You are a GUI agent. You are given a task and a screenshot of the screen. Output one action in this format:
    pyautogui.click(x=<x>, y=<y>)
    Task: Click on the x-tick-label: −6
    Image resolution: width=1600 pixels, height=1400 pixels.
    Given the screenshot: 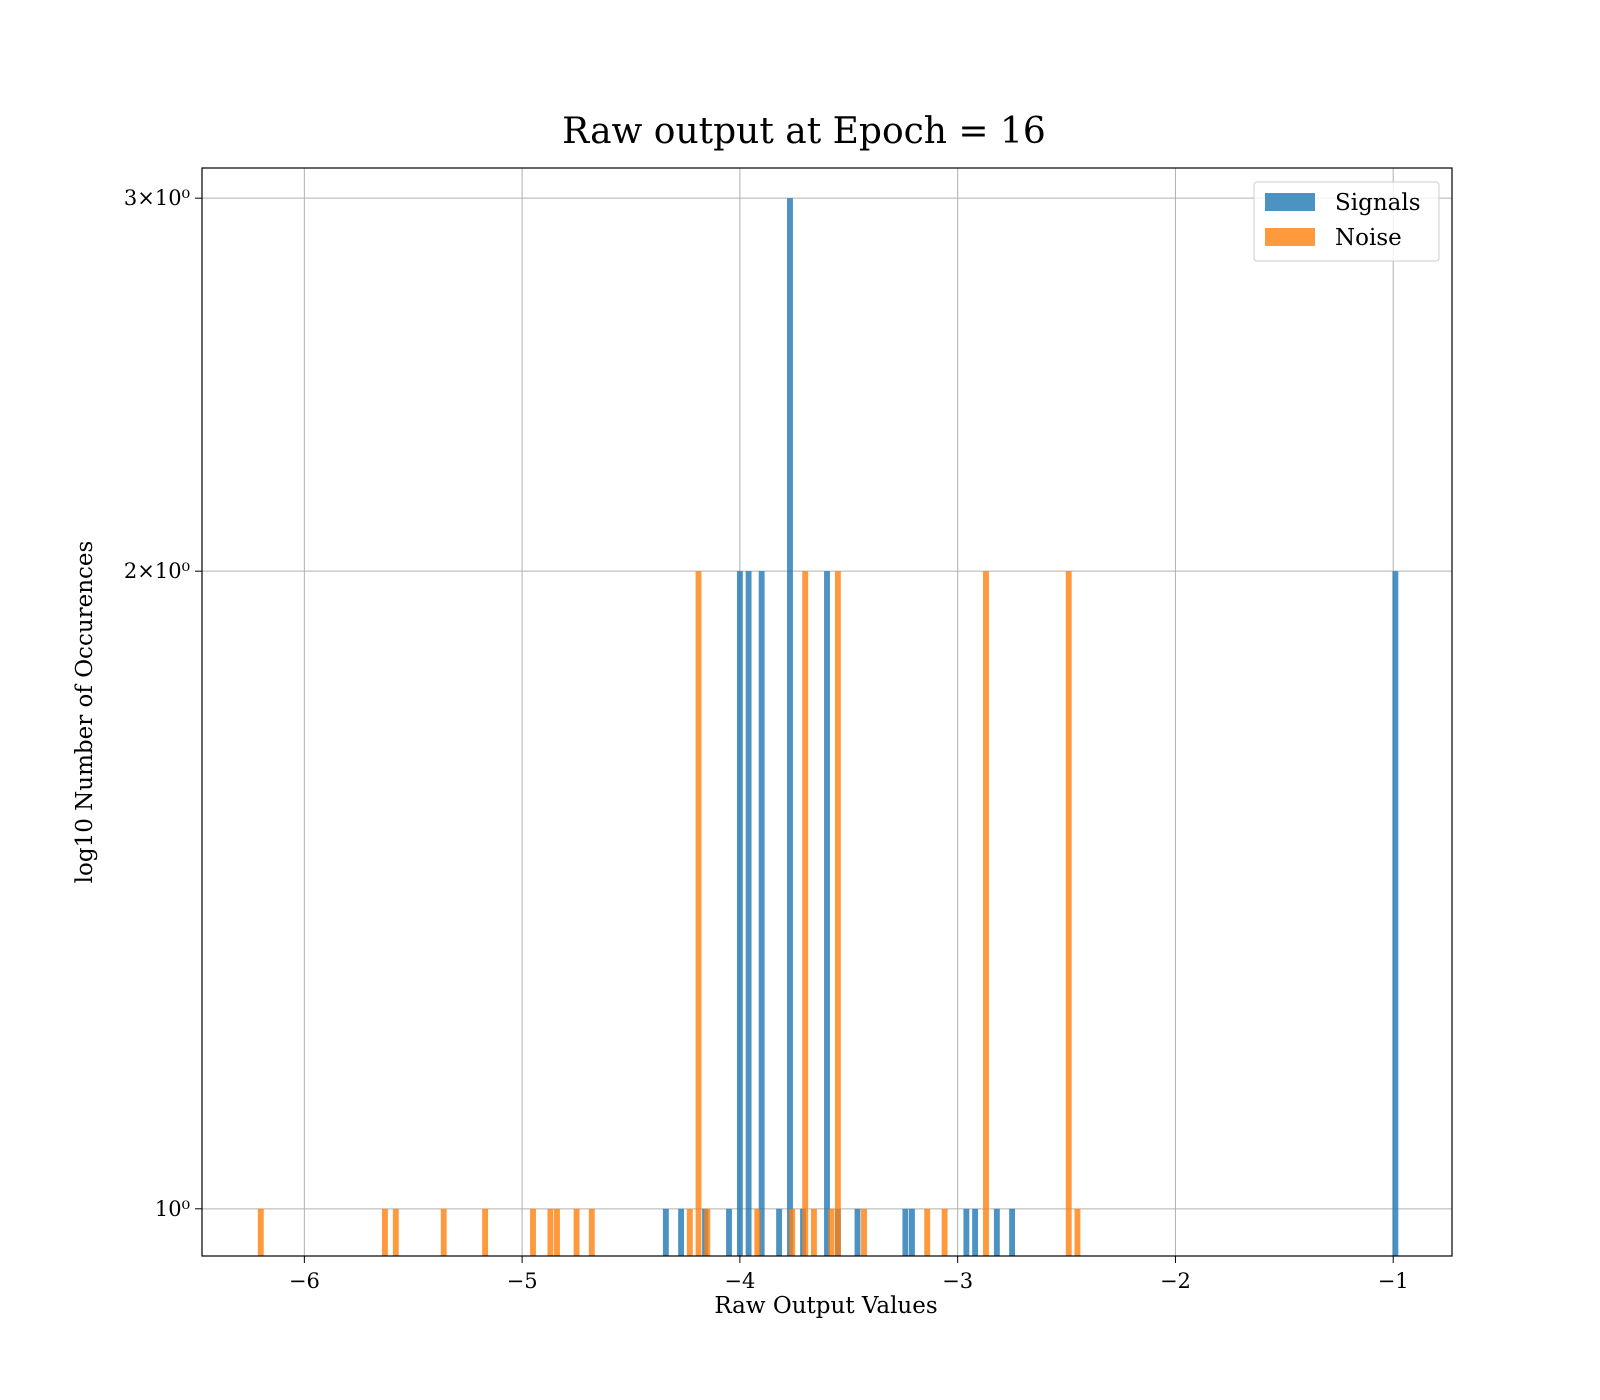 What is the action you would take?
    pyautogui.click(x=304, y=1281)
    